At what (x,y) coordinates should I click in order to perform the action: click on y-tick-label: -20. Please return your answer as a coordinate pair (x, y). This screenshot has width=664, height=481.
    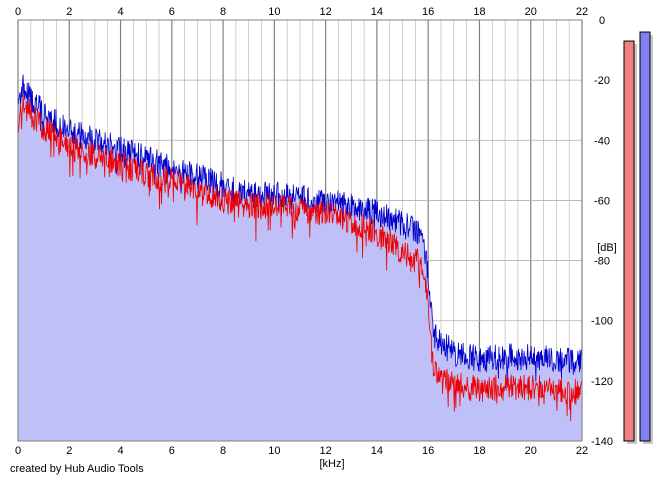
    Looking at the image, I should click on (602, 81).